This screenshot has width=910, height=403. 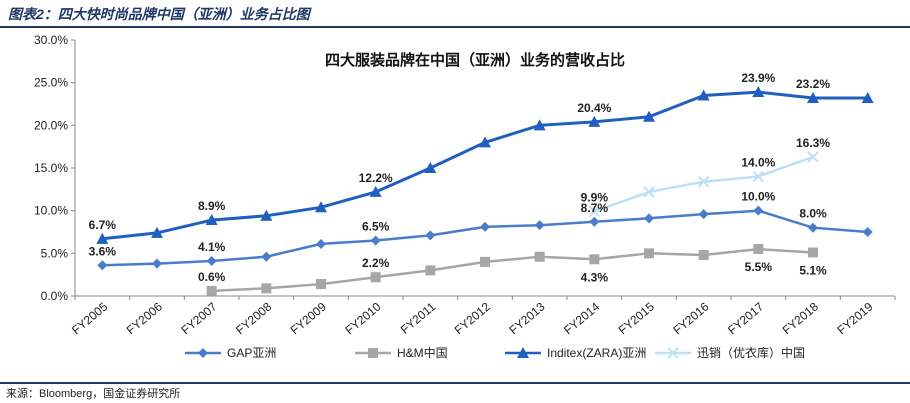 I want to click on series-2-data-label: 5.1%, so click(x=813, y=270).